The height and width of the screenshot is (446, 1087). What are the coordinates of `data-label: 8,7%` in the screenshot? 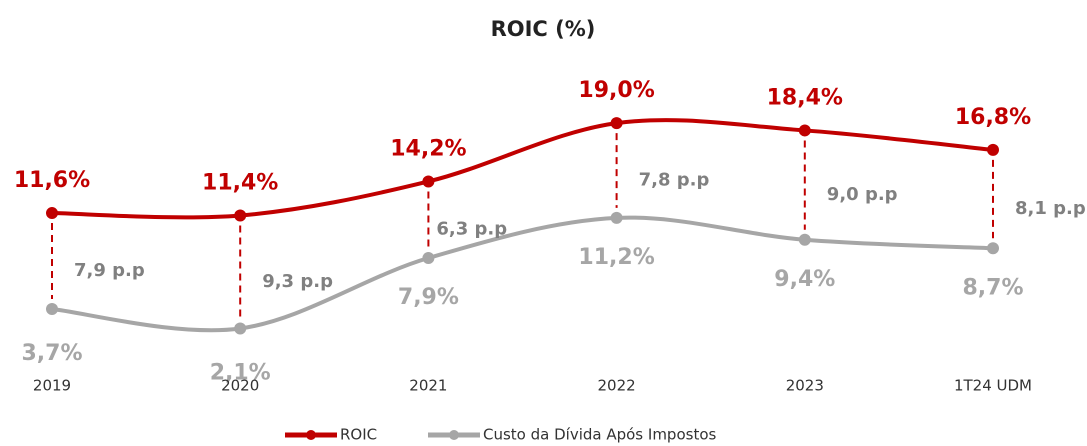 It's located at (992, 287).